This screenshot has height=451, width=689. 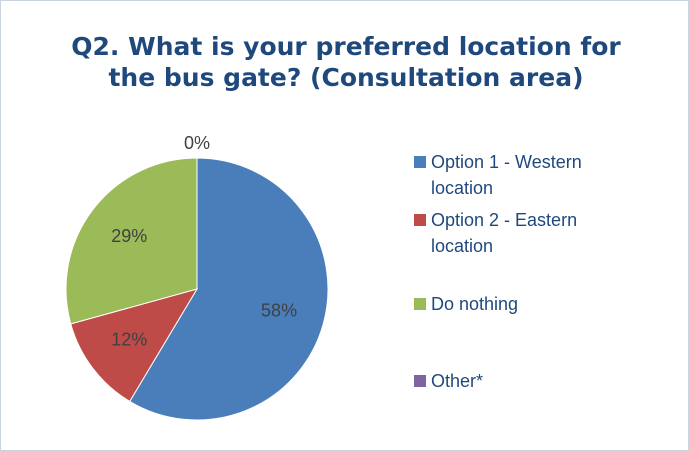 I want to click on legend-label: Option 2 - Eastern location, so click(x=504, y=233).